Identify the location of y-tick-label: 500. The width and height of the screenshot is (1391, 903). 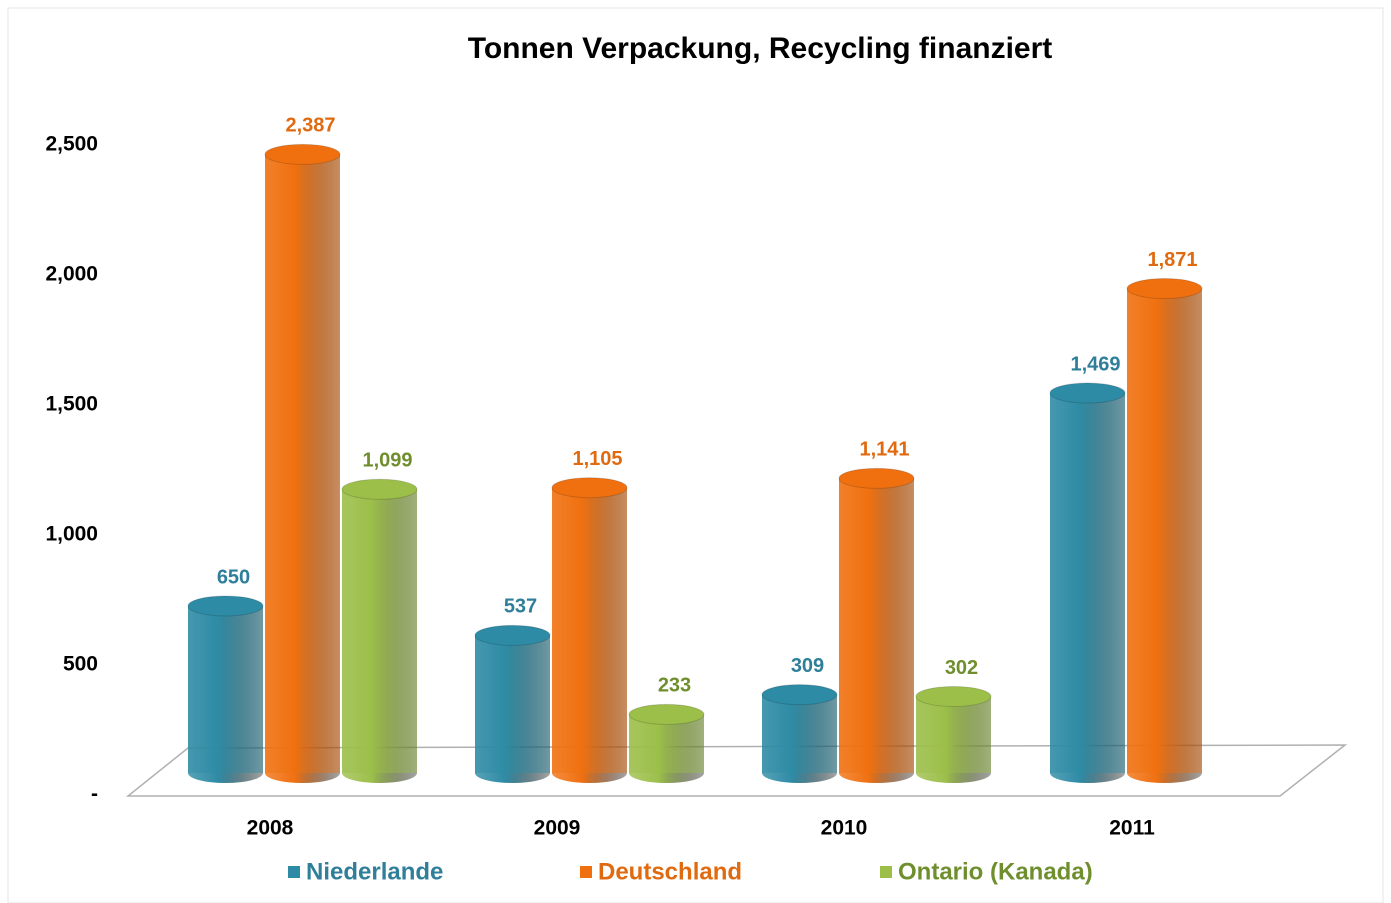
(80, 664).